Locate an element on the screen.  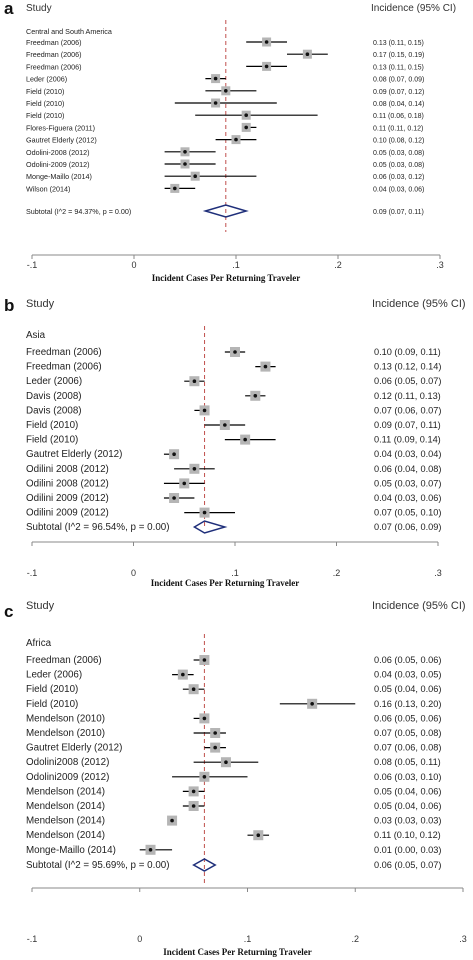
subtotal-ci-text: 0.09 (0.07, 0.11) is located at coordinates (398, 212).